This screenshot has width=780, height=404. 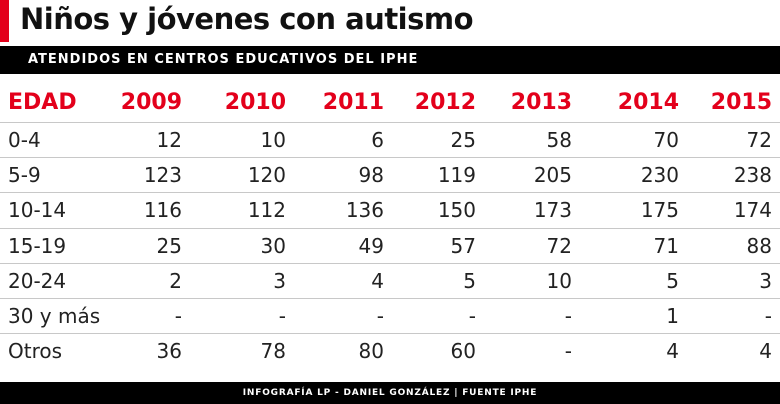 What do you see at coordinates (559, 140) in the screenshot?
I see `table-cell: 58` at bounding box center [559, 140].